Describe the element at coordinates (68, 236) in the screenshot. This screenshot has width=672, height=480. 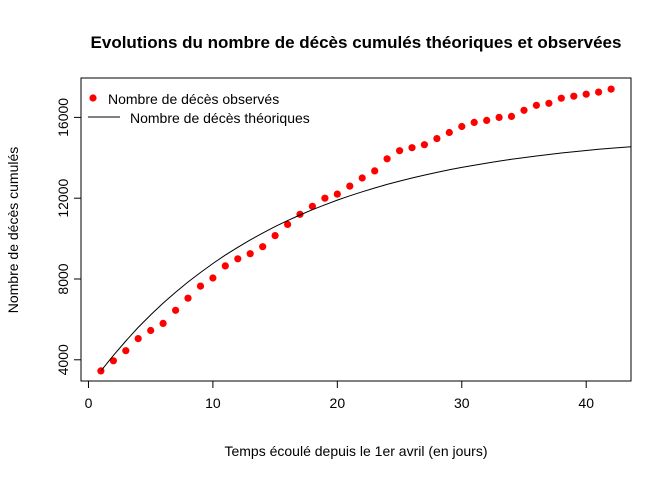
I see `y-axis: 4000 8000 12000 16000` at that location.